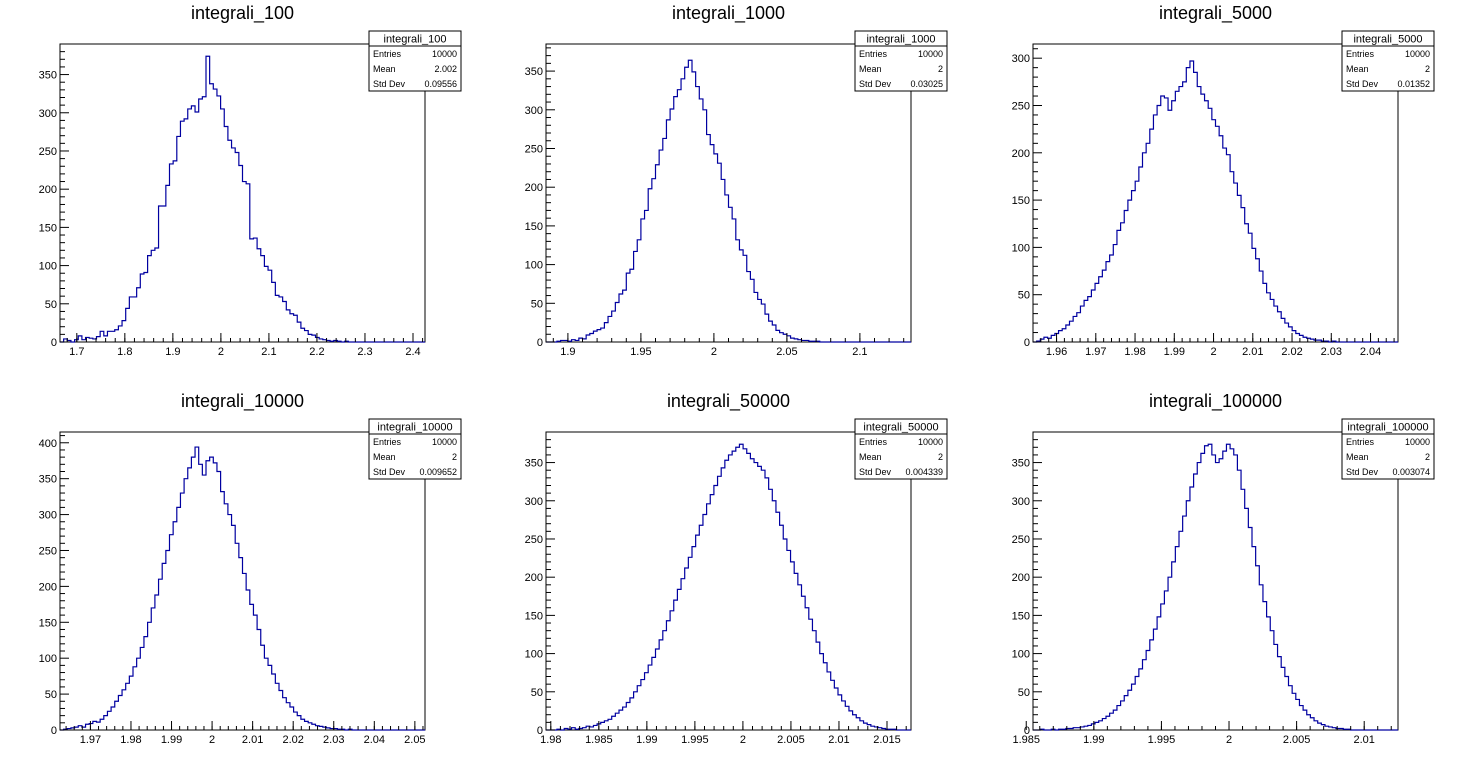 The width and height of the screenshot is (1460, 776). Describe the element at coordinates (1093, 740) in the screenshot. I see `x-tick-label: 1.99` at that location.